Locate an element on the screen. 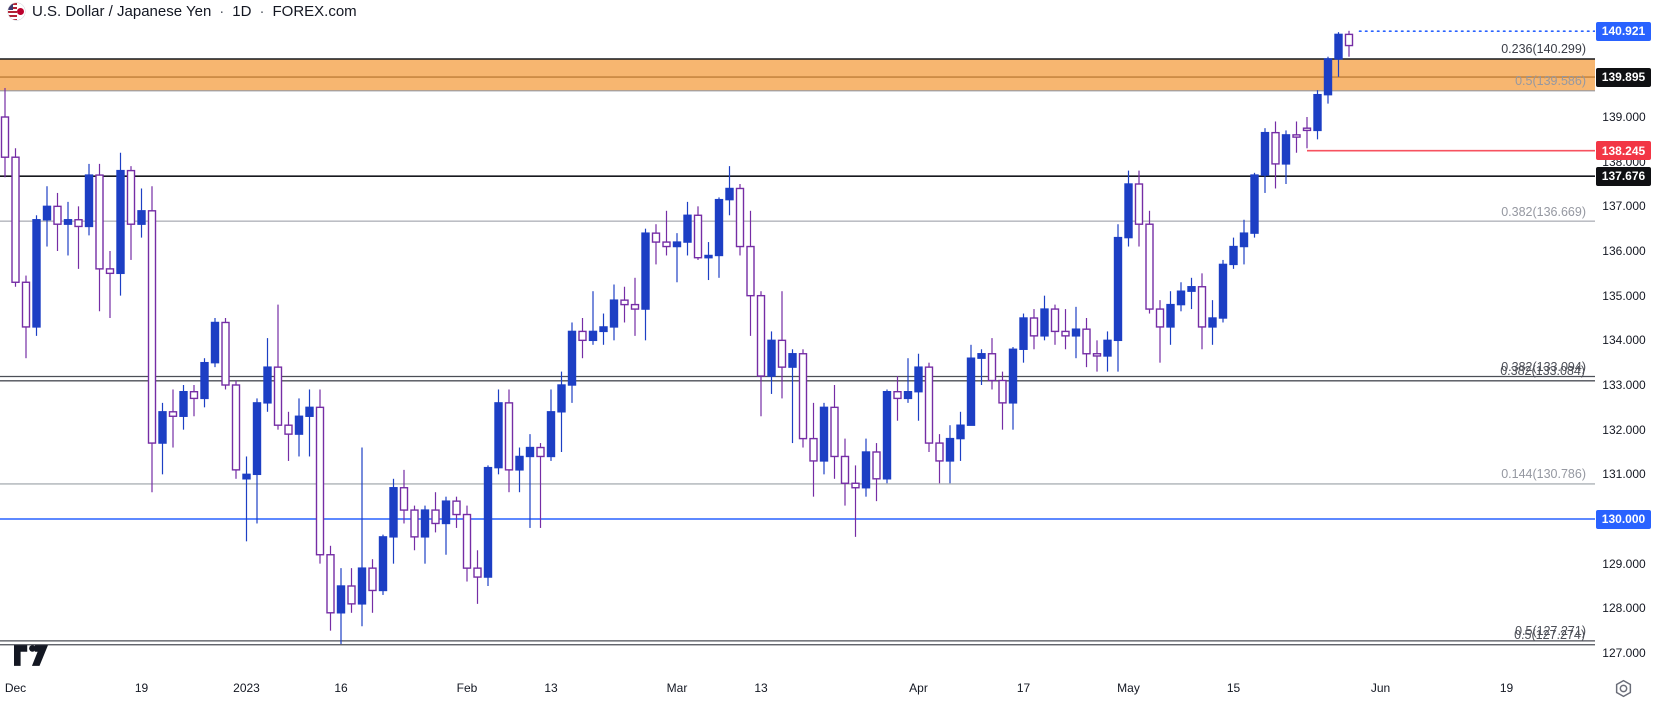  price-axis-tick: 132.000 is located at coordinates (1624, 429).